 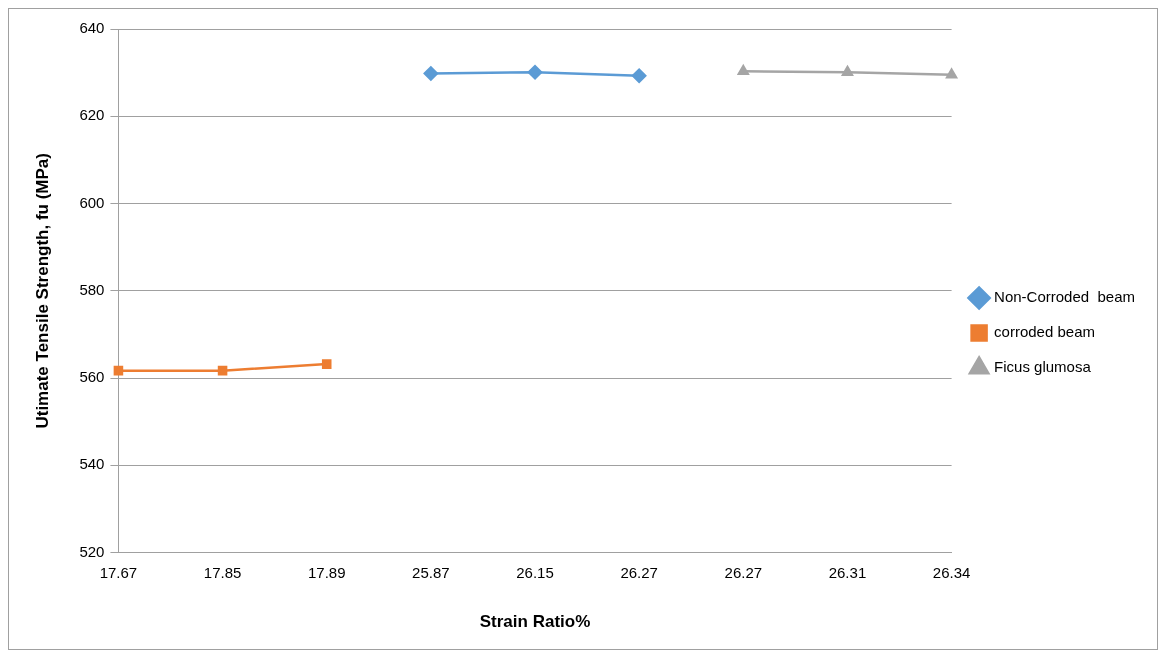 What do you see at coordinates (92, 464) in the screenshot?
I see `y-tick-label: 540` at bounding box center [92, 464].